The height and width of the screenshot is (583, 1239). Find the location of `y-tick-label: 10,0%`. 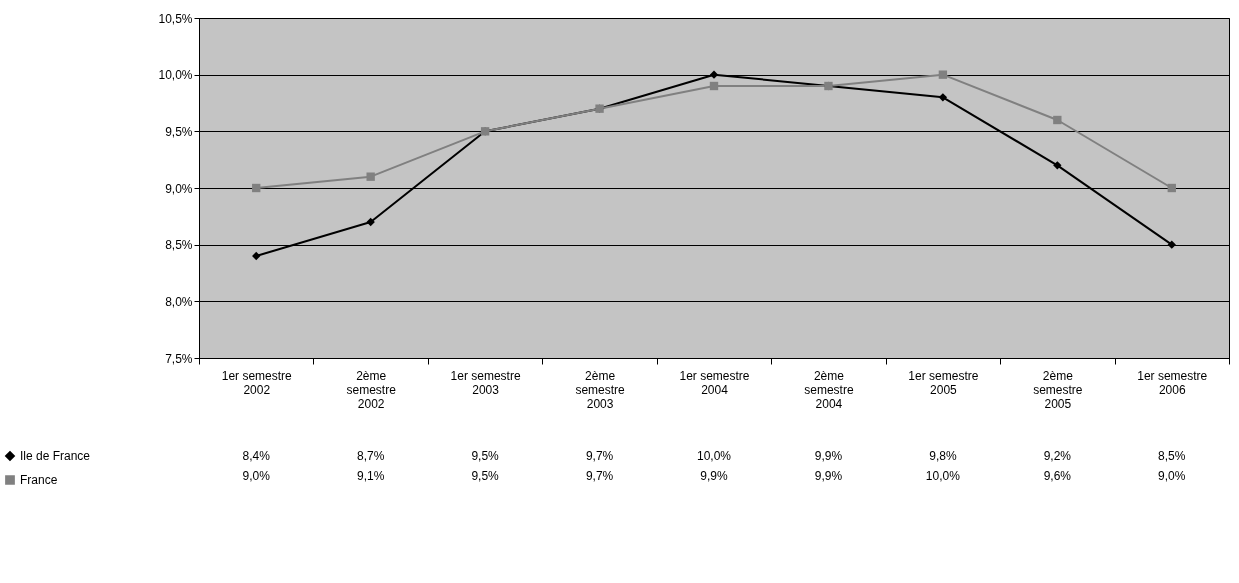

y-tick-label: 10,0% is located at coordinates (175, 75).